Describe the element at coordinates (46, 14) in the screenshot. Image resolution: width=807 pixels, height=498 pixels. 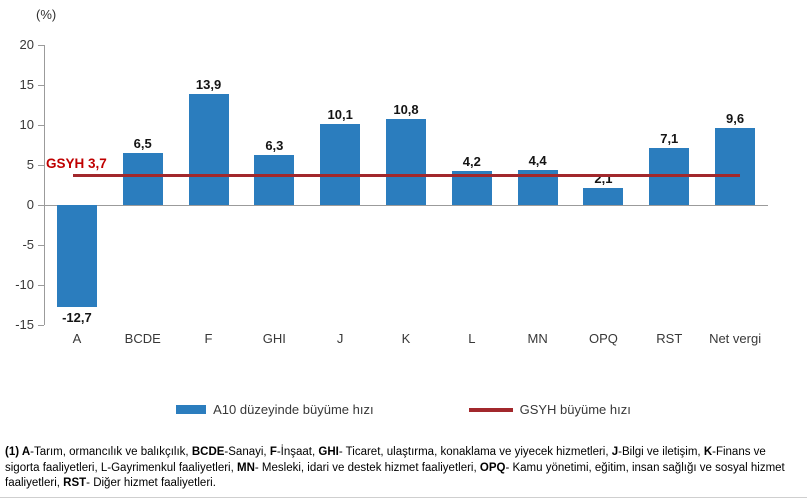
I see `y-axis-unit-label: (%)` at that location.